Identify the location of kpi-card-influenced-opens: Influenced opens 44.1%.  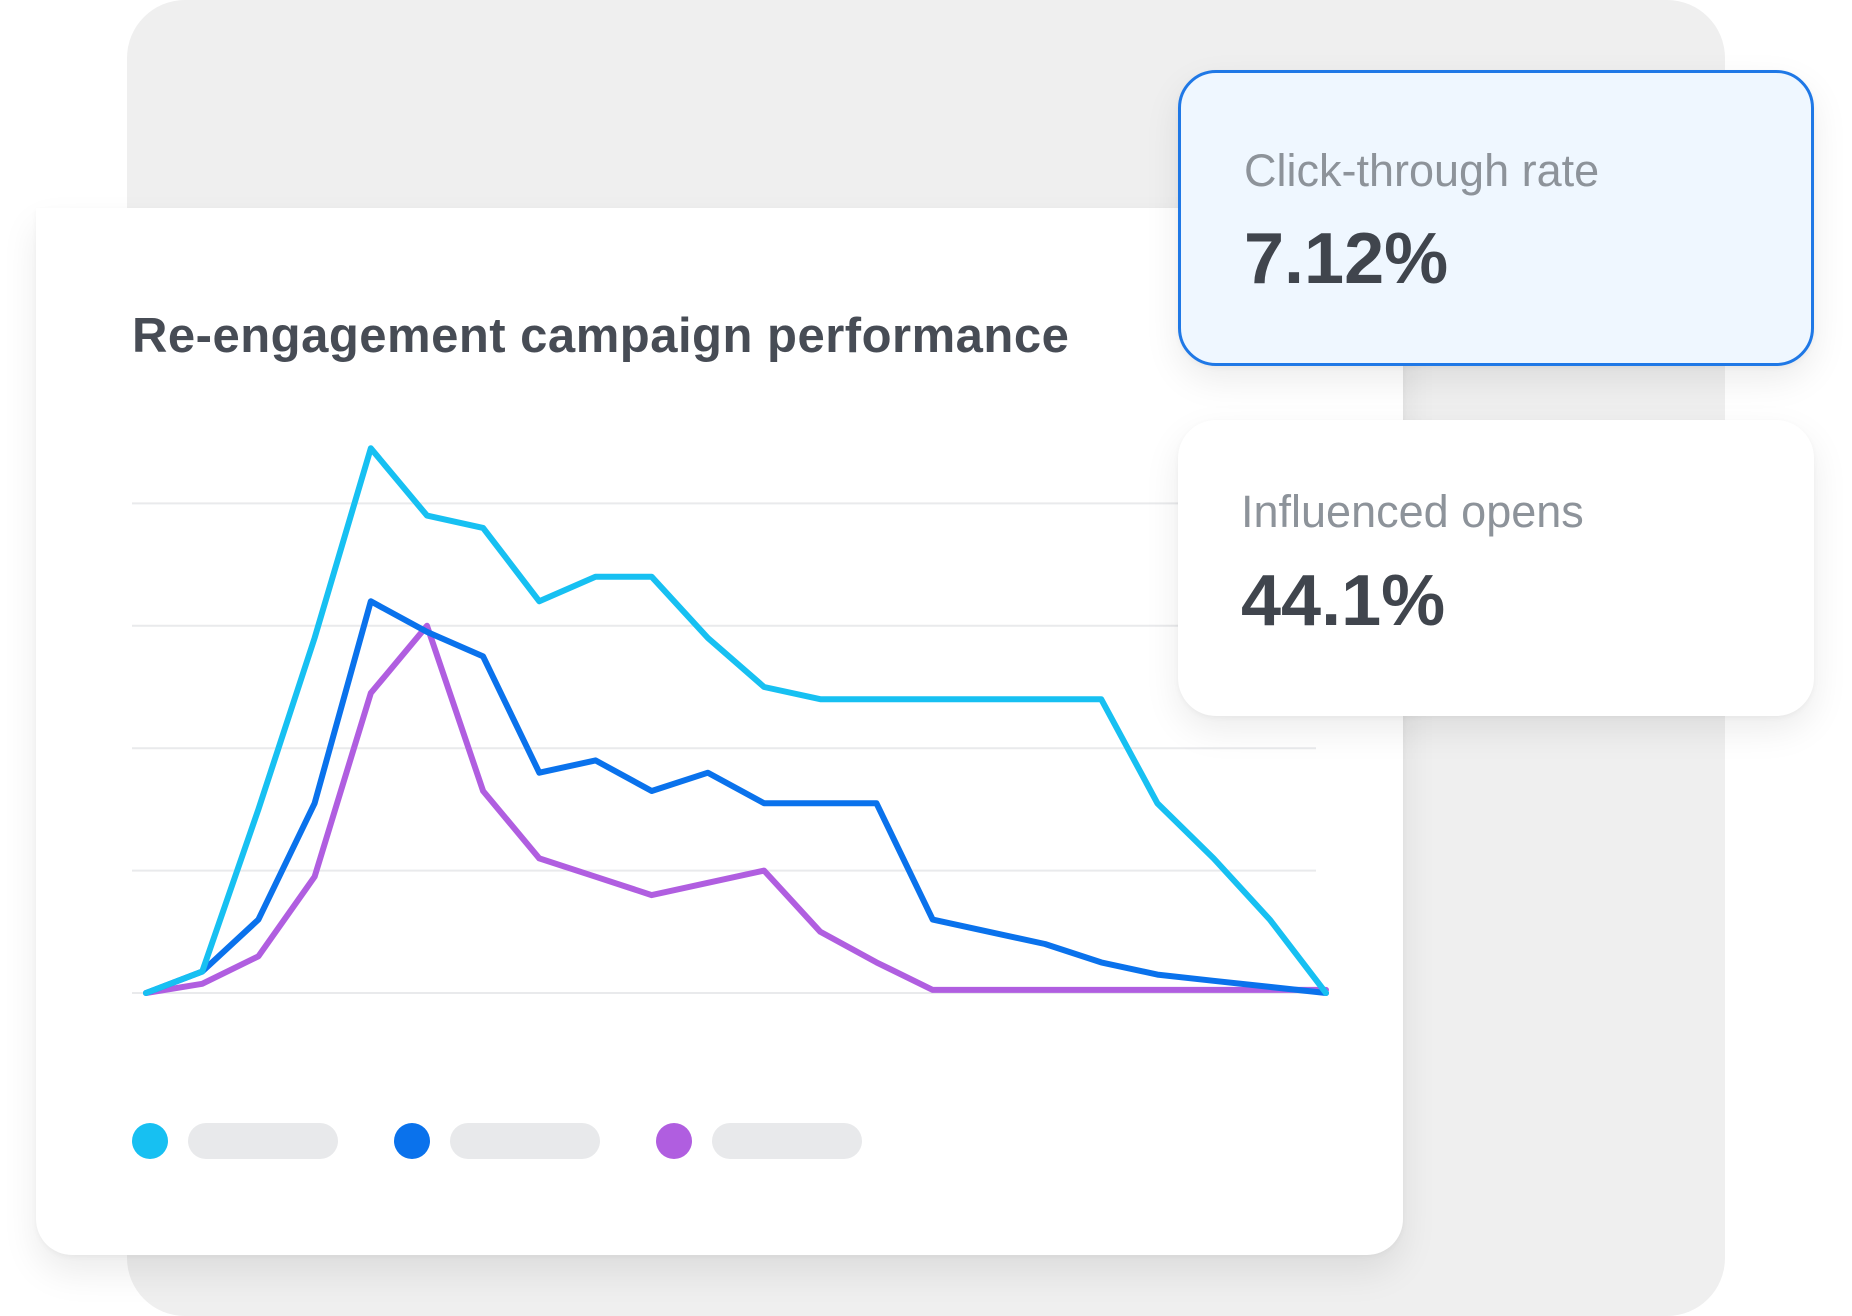
(1496, 568).